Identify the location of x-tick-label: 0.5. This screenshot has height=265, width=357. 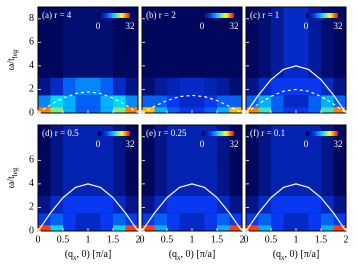
(271, 239).